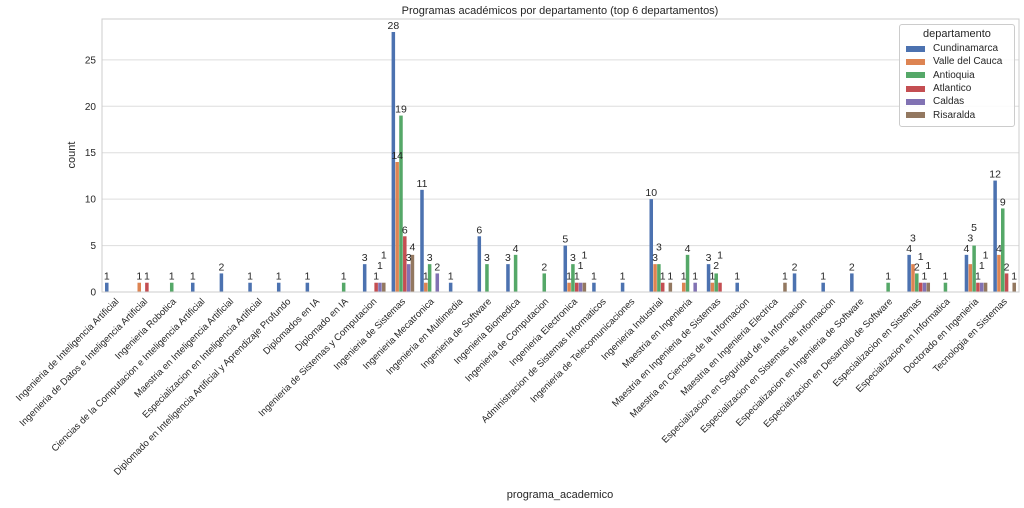 The image size is (1024, 508). What do you see at coordinates (93, 246) in the screenshot?
I see `y-tick-label: 5` at bounding box center [93, 246].